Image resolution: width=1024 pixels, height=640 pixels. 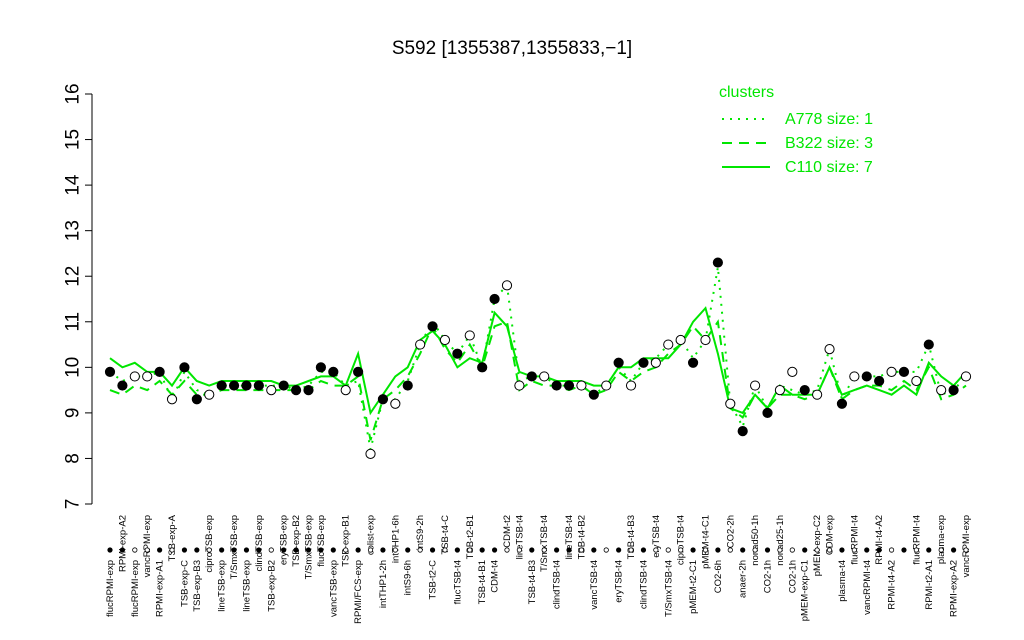 What do you see at coordinates (259, 543) in the screenshot?
I see `x-tick-label: clindTSB-exp` at bounding box center [259, 543].